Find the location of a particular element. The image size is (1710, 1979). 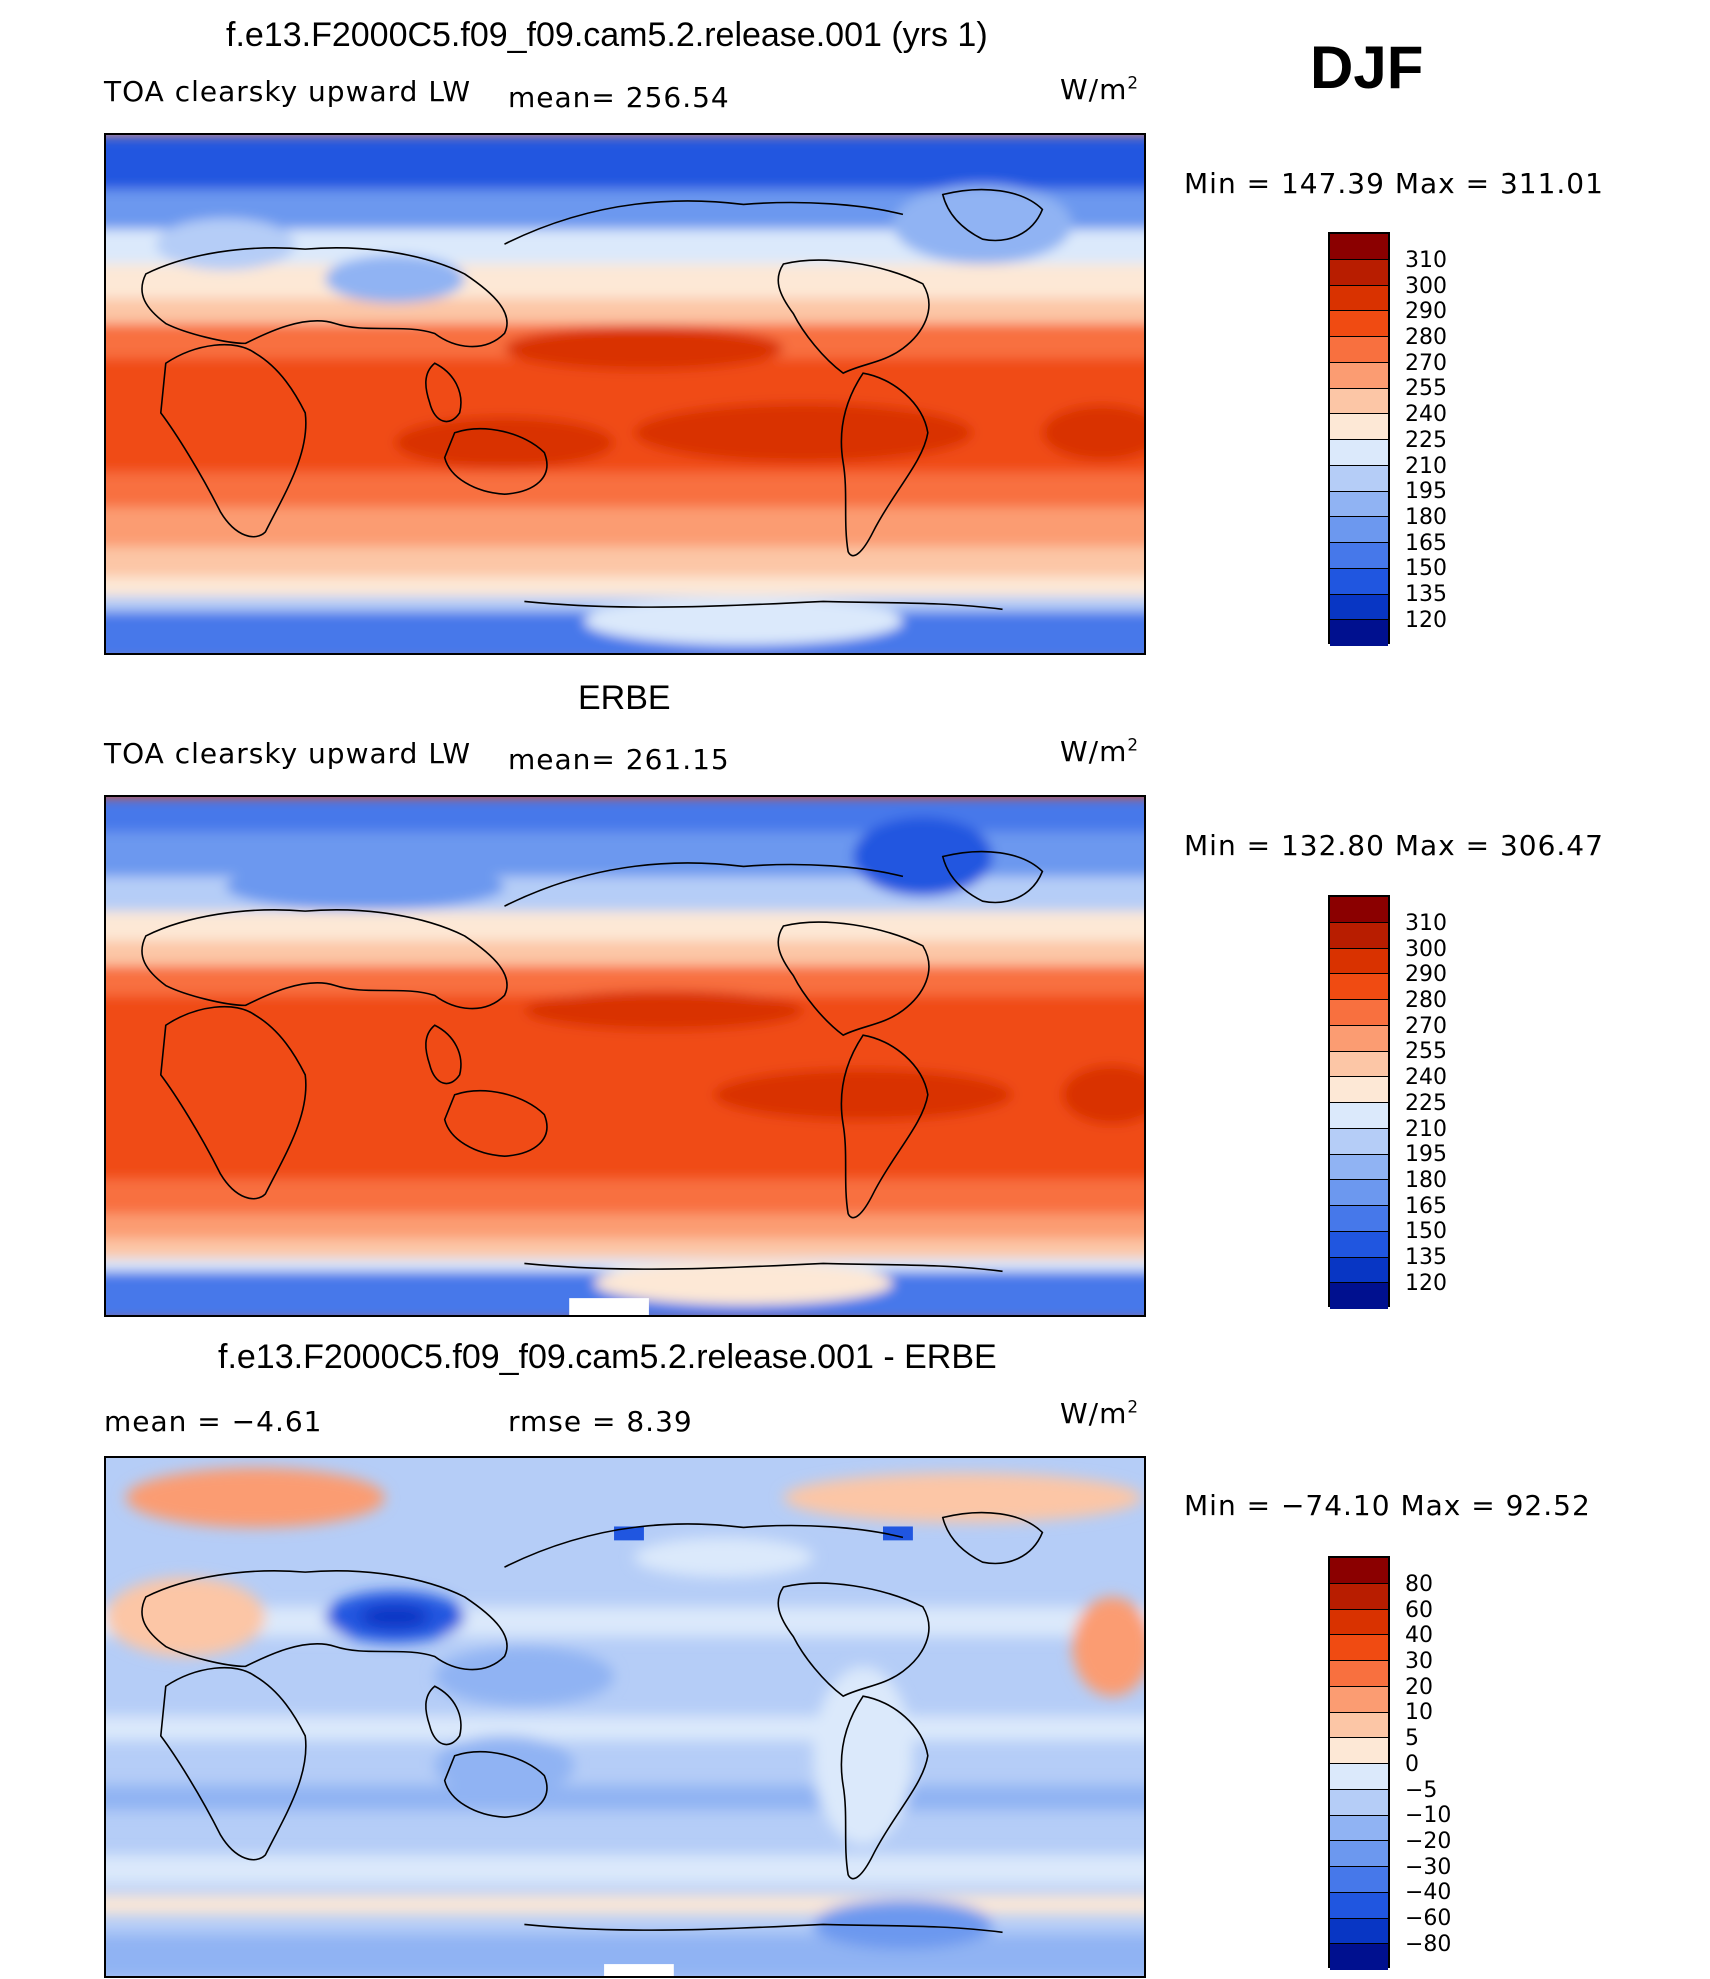

colorbar-tick-label: −60 is located at coordinates (1428, 1918).